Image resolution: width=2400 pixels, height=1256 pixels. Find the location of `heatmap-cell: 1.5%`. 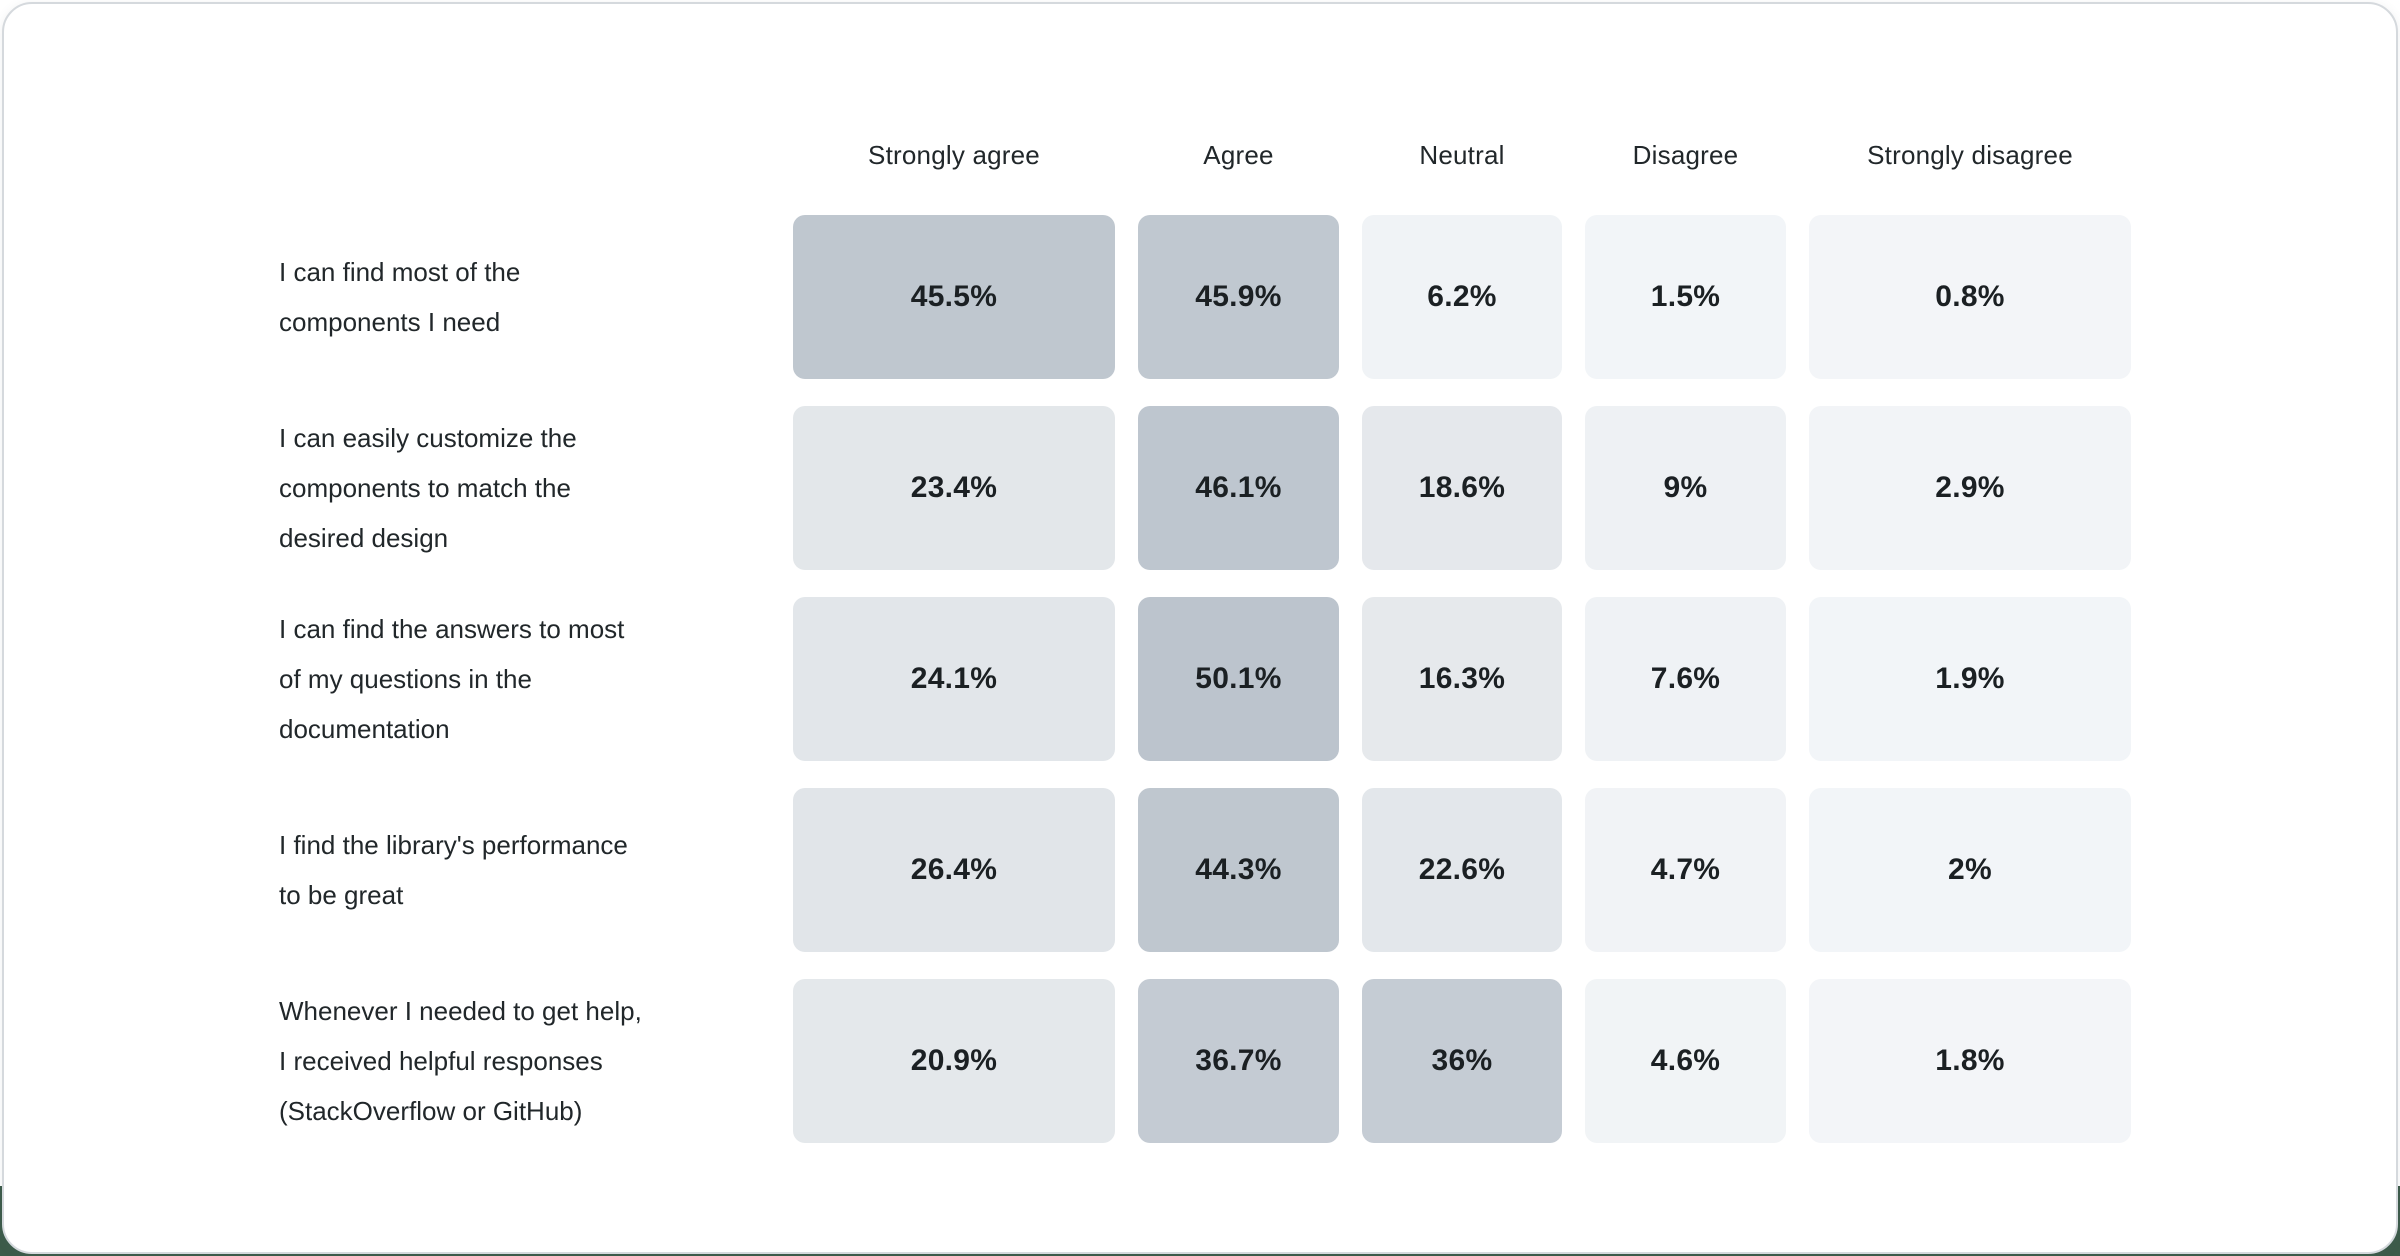

heatmap-cell: 1.5% is located at coordinates (1685, 297).